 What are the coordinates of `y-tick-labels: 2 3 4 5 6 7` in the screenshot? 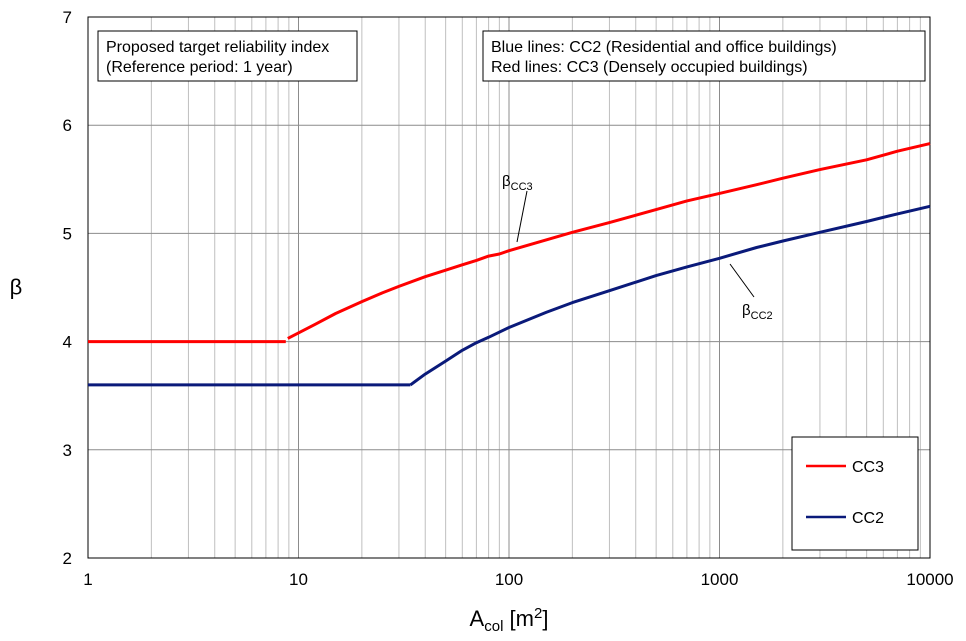 It's located at (67, 288).